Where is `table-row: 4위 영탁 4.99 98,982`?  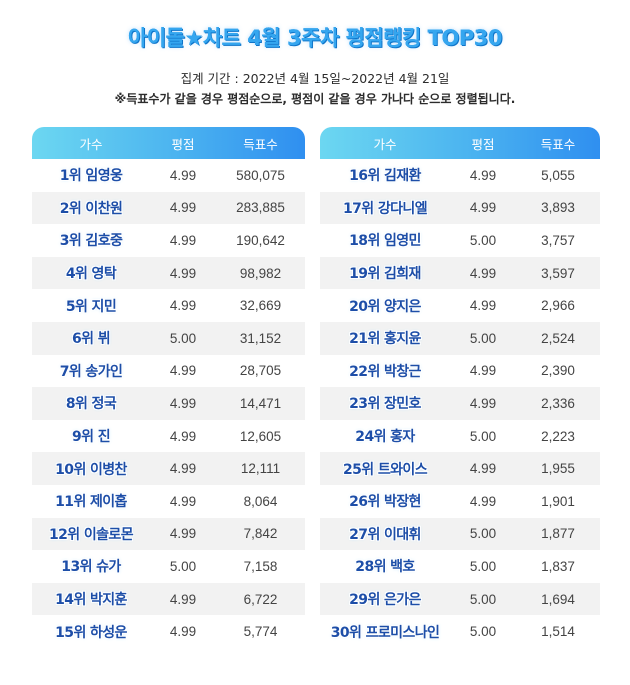
table-row: 4위 영탁 4.99 98,982 is located at coordinates (168, 273).